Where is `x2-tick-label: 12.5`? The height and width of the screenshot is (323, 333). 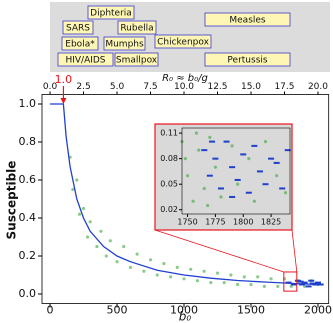 x2-tick-label: 12.5 is located at coordinates (217, 87).